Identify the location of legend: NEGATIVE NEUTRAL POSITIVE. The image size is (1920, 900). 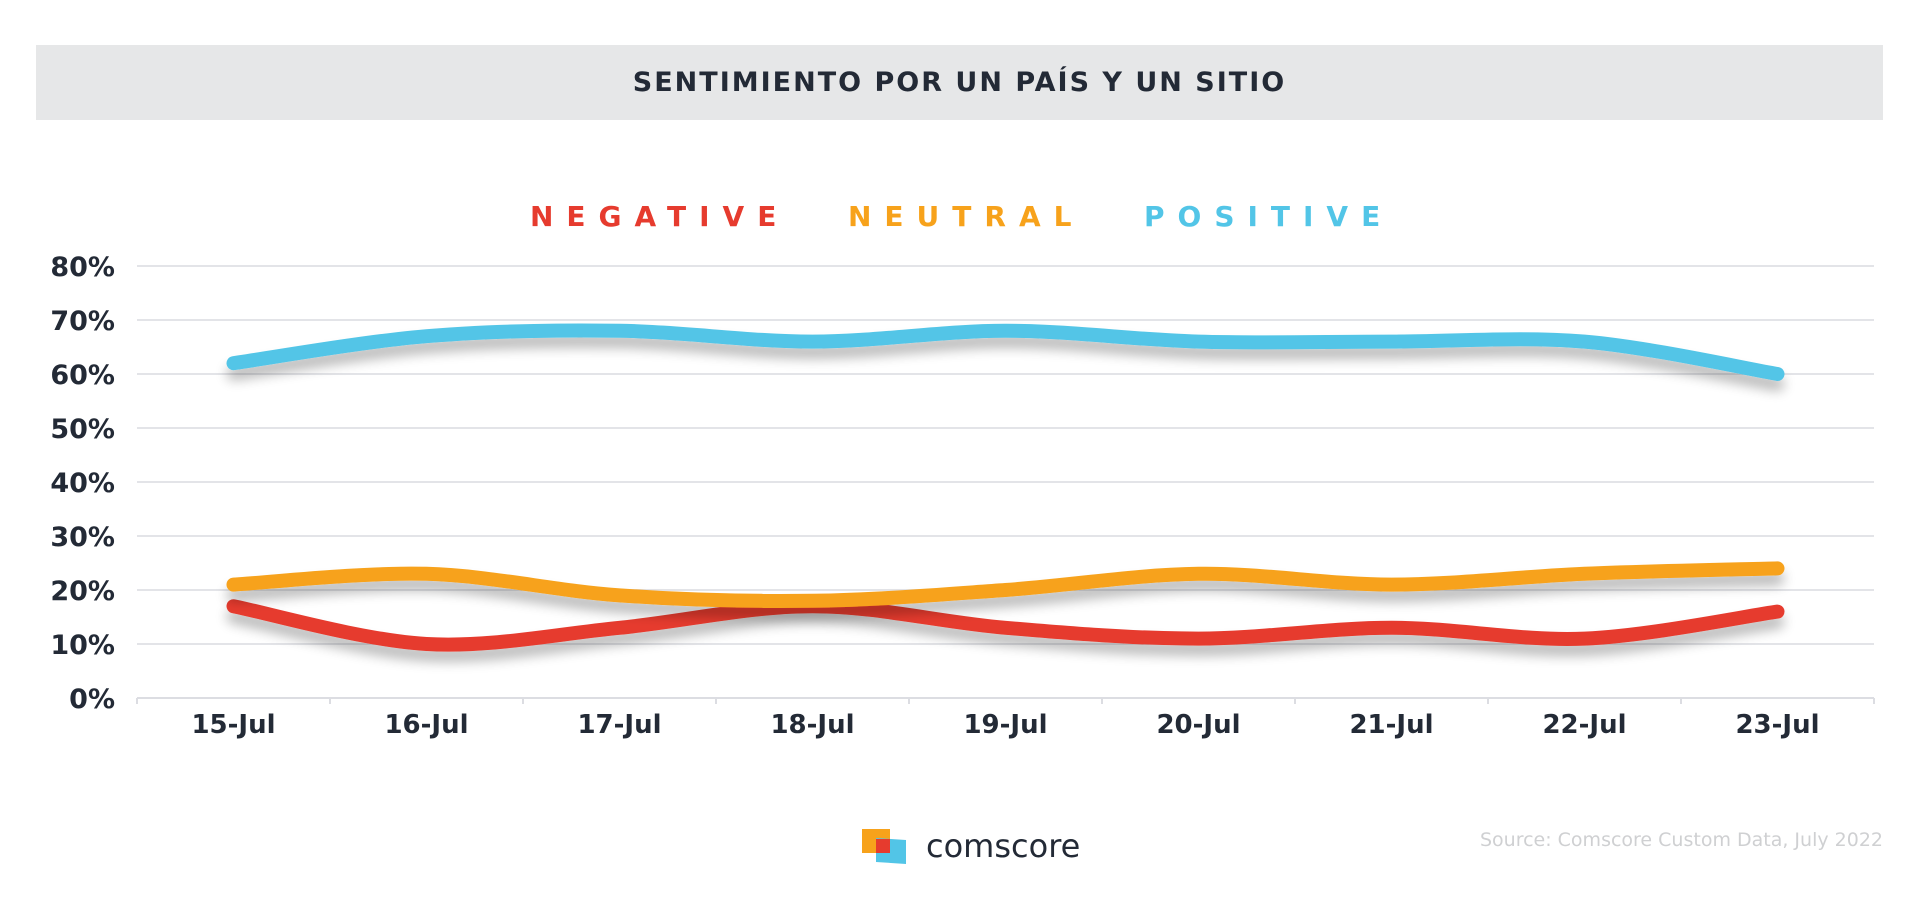
(961, 216).